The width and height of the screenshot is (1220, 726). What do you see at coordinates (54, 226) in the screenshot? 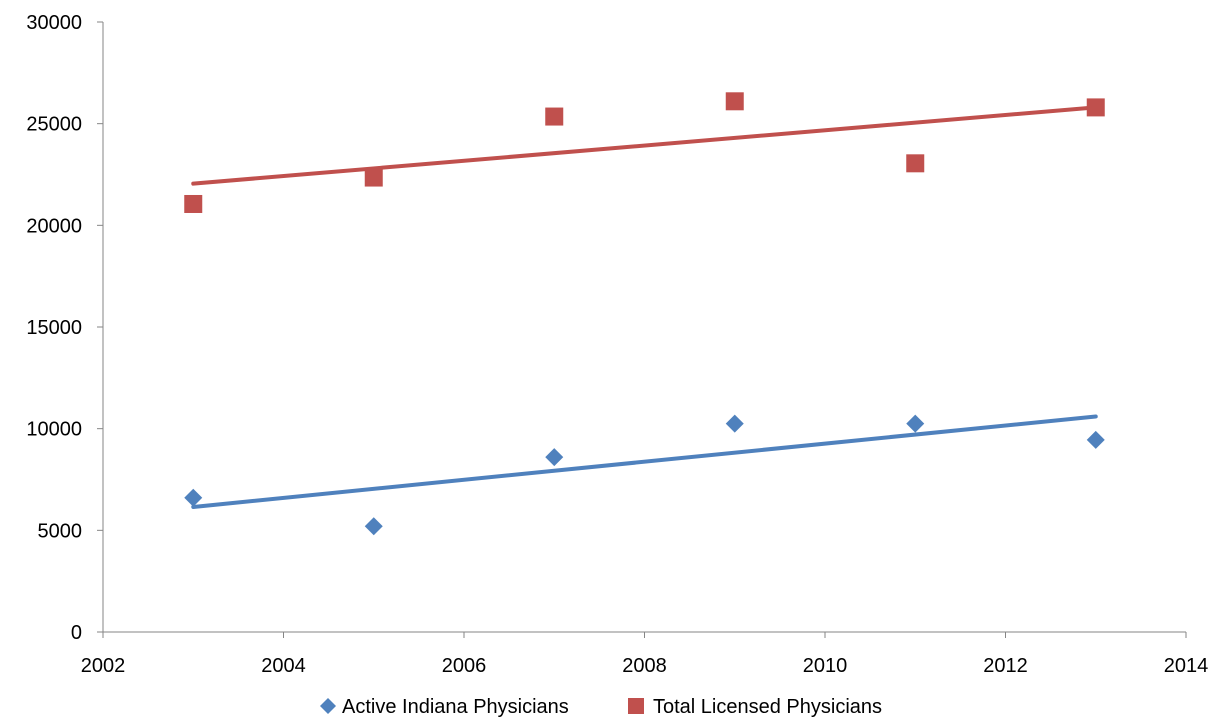
I see `y-tick-label: 20000` at bounding box center [54, 226].